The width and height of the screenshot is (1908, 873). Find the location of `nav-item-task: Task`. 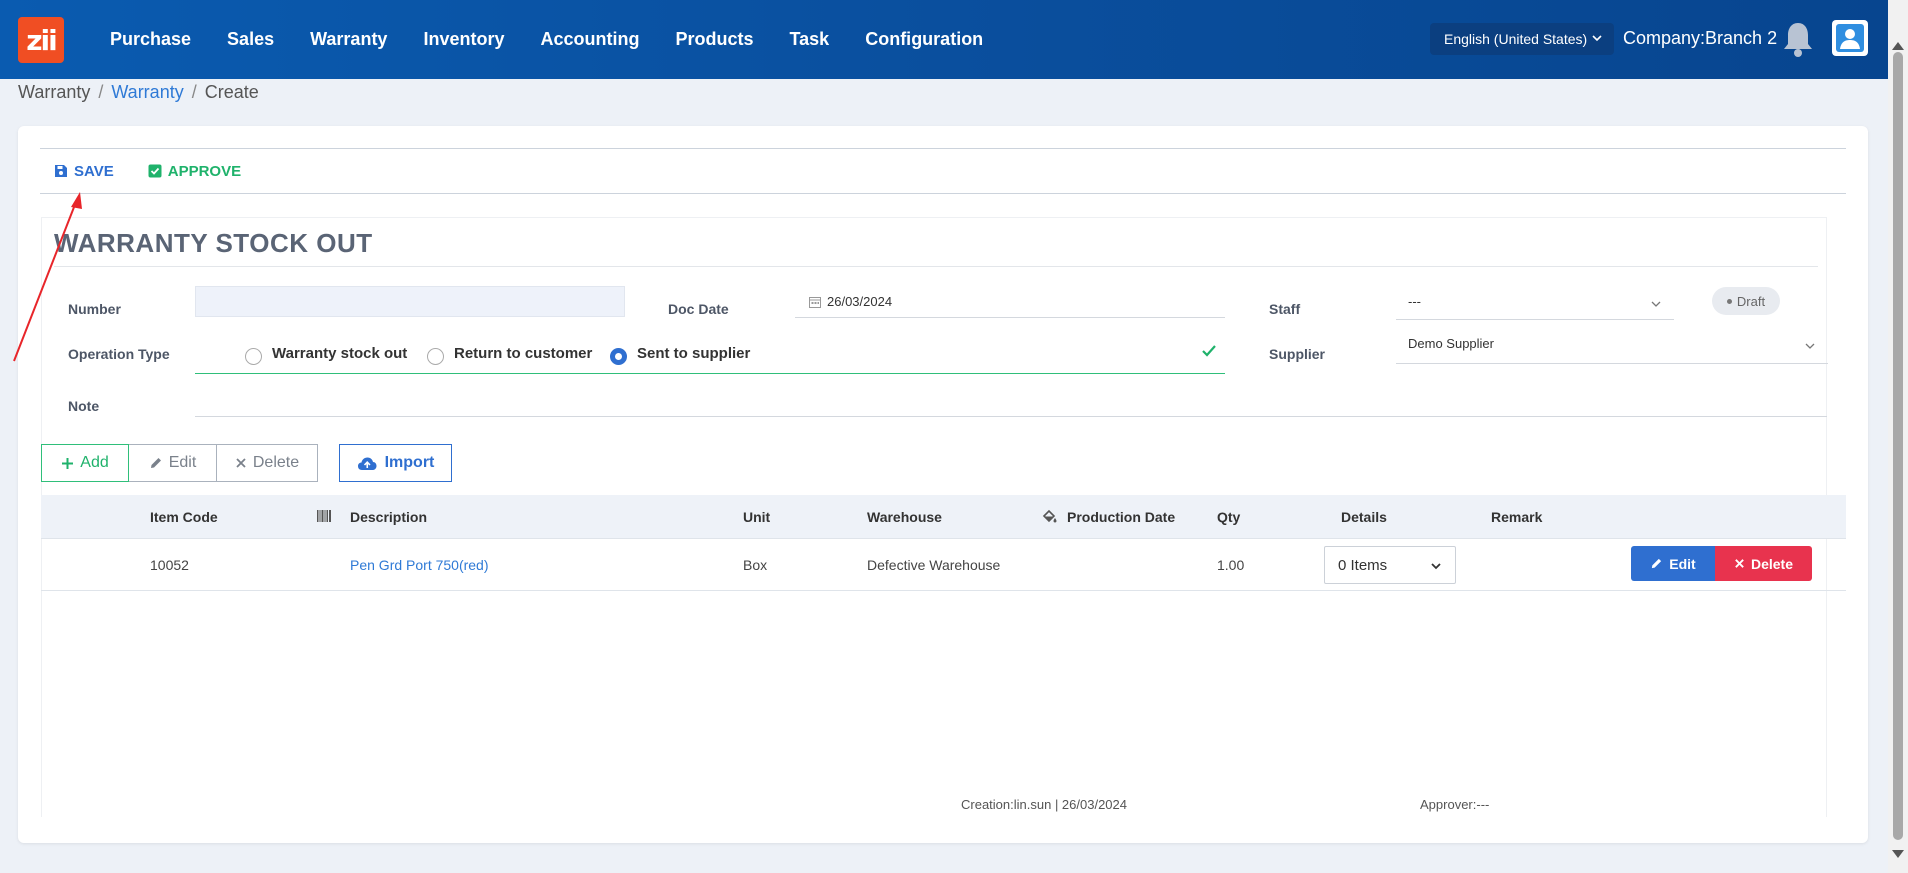

nav-item-task: Task is located at coordinates (809, 39).